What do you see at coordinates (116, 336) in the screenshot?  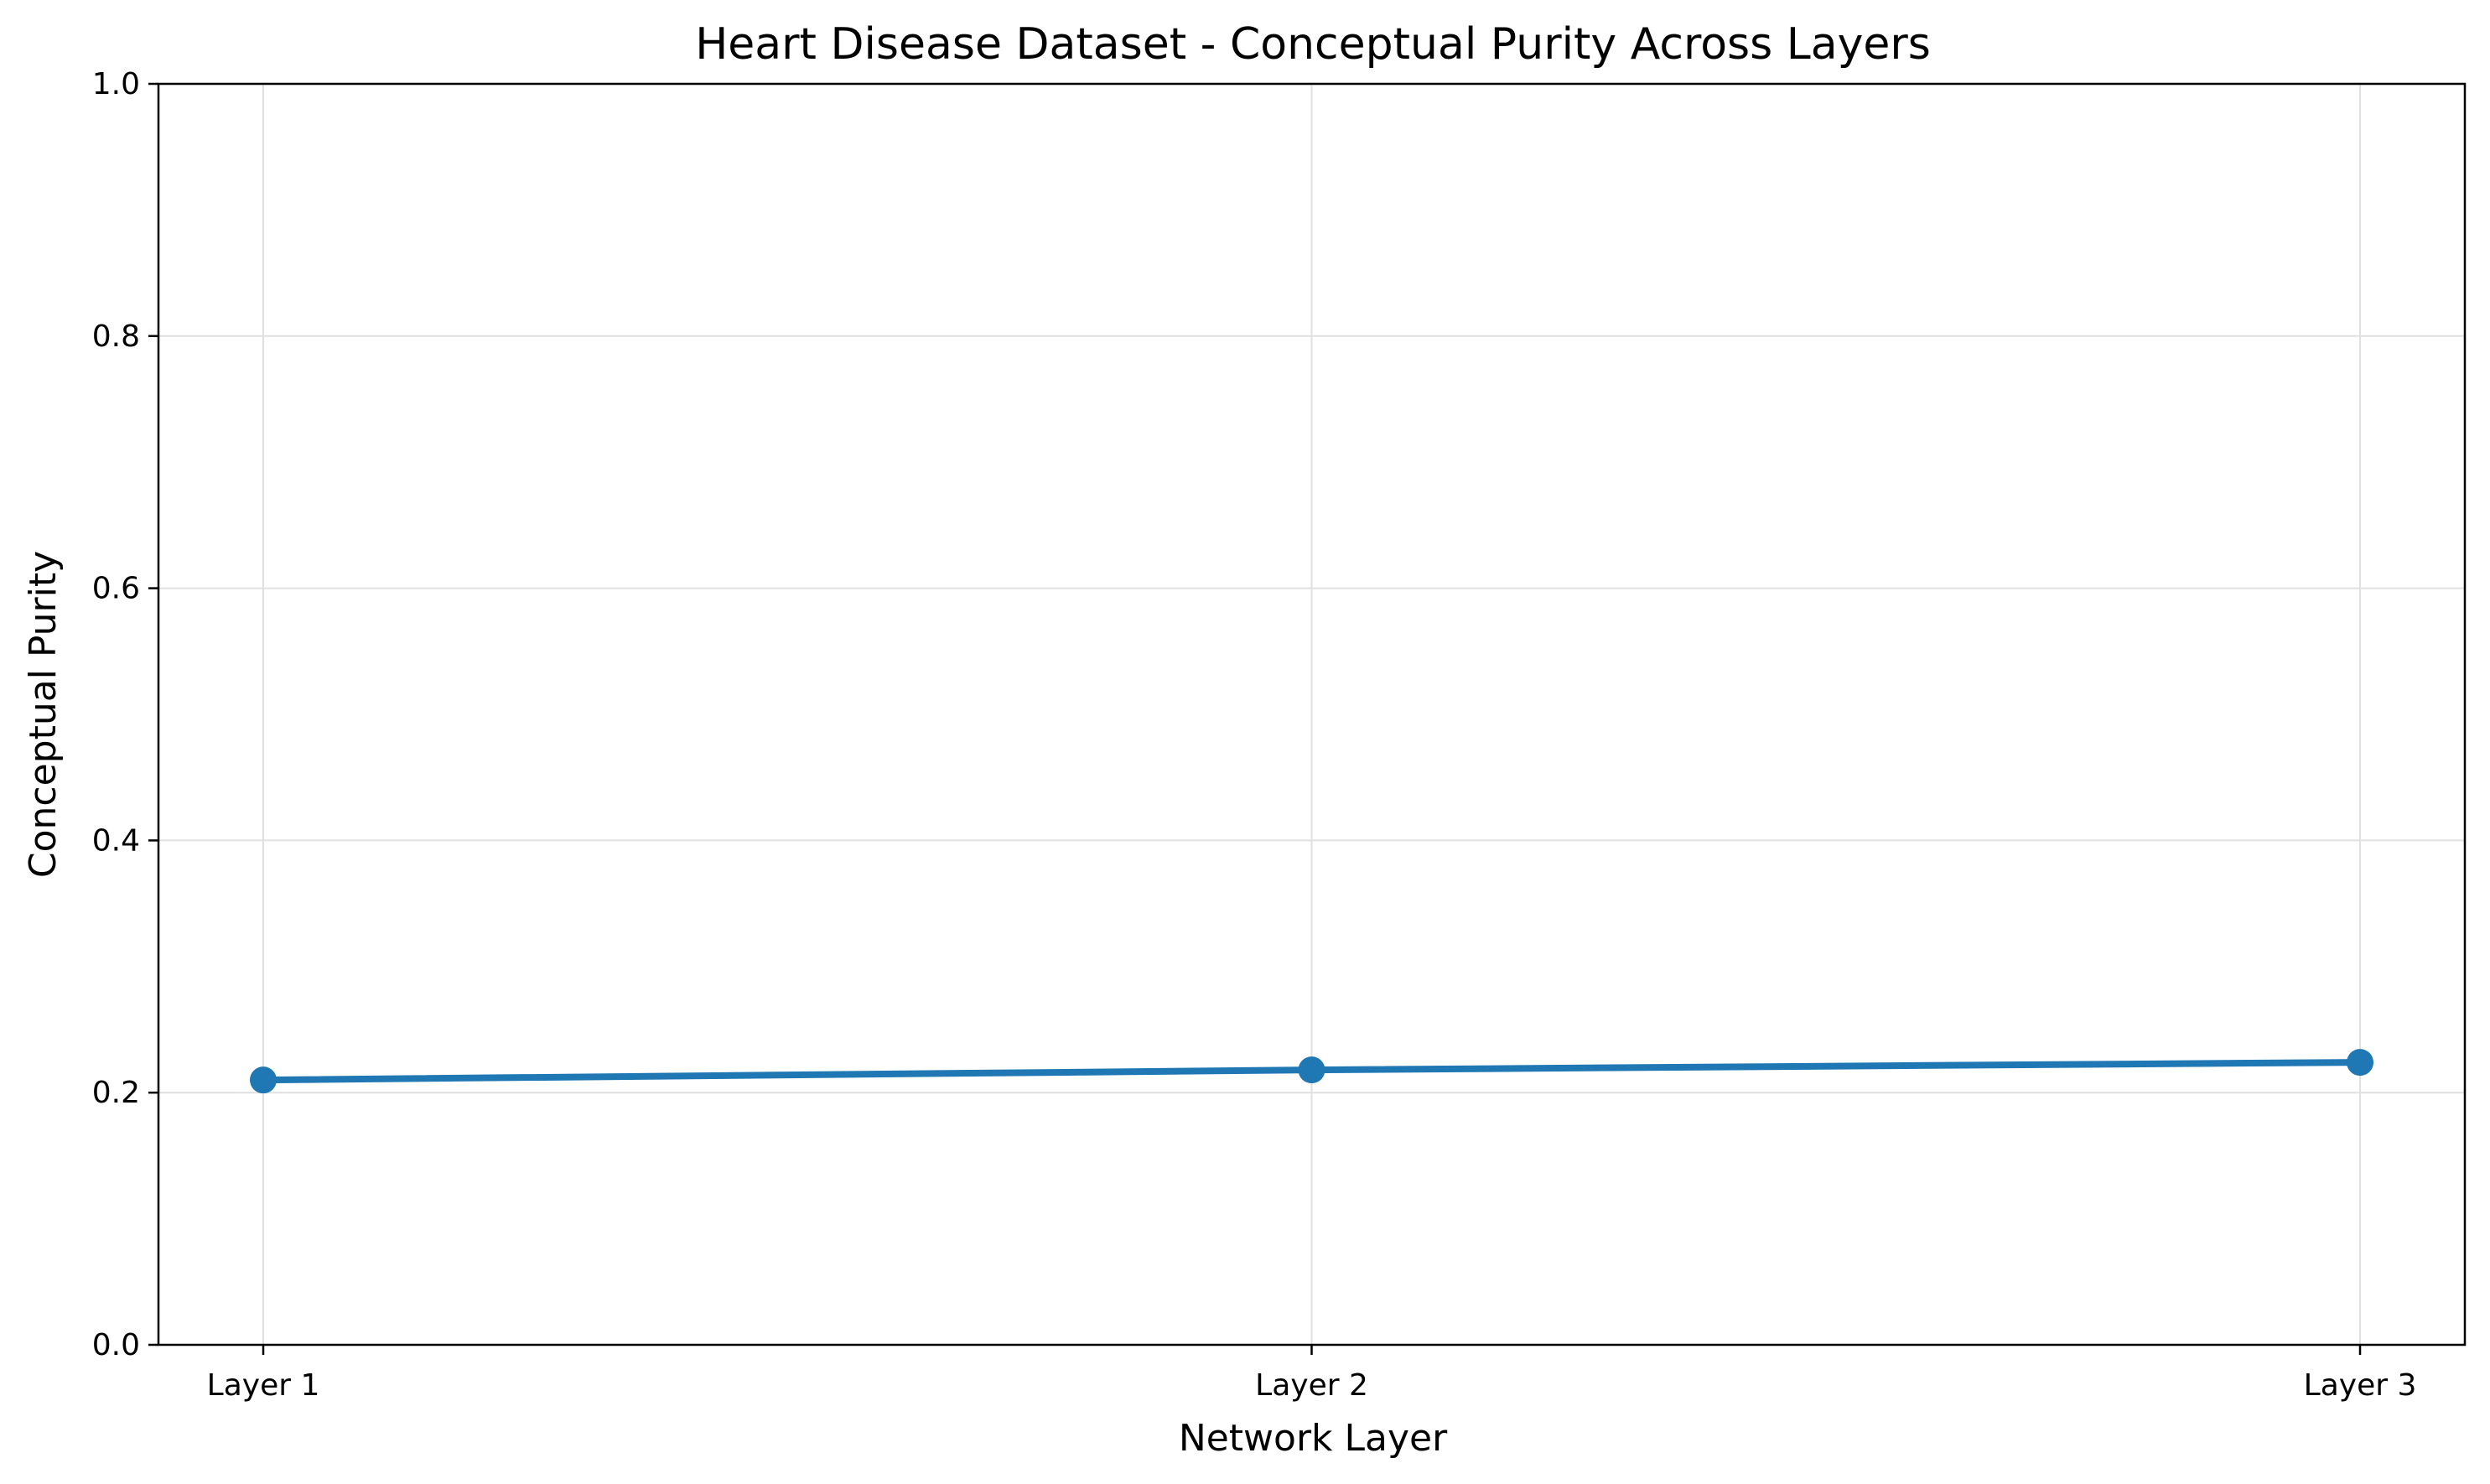 I see `y-tick-label: 0.8` at bounding box center [116, 336].